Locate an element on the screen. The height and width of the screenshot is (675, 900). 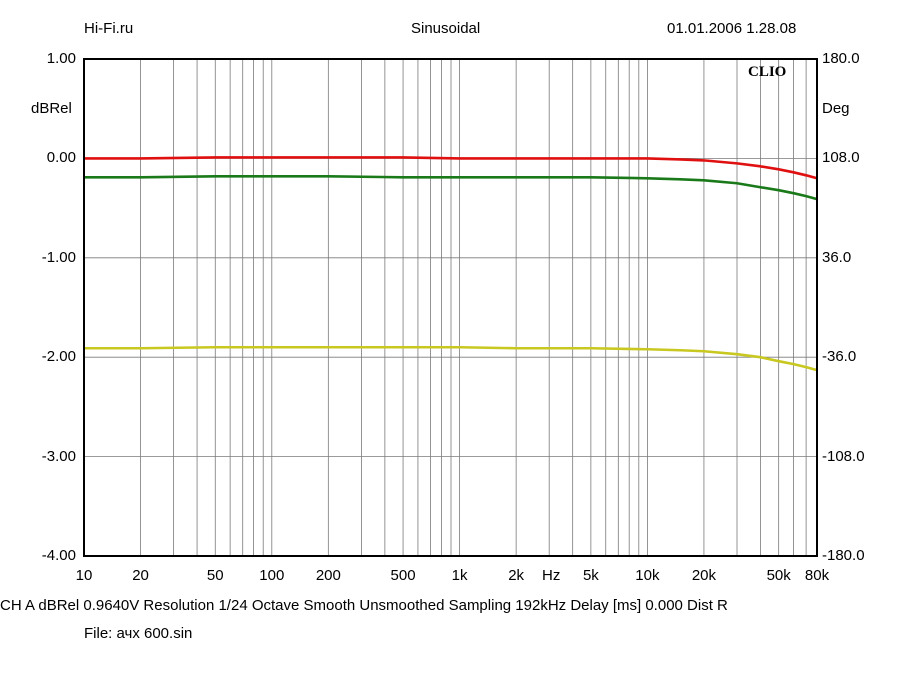
y-tick-label: -2.00 is located at coordinates (58, 357).